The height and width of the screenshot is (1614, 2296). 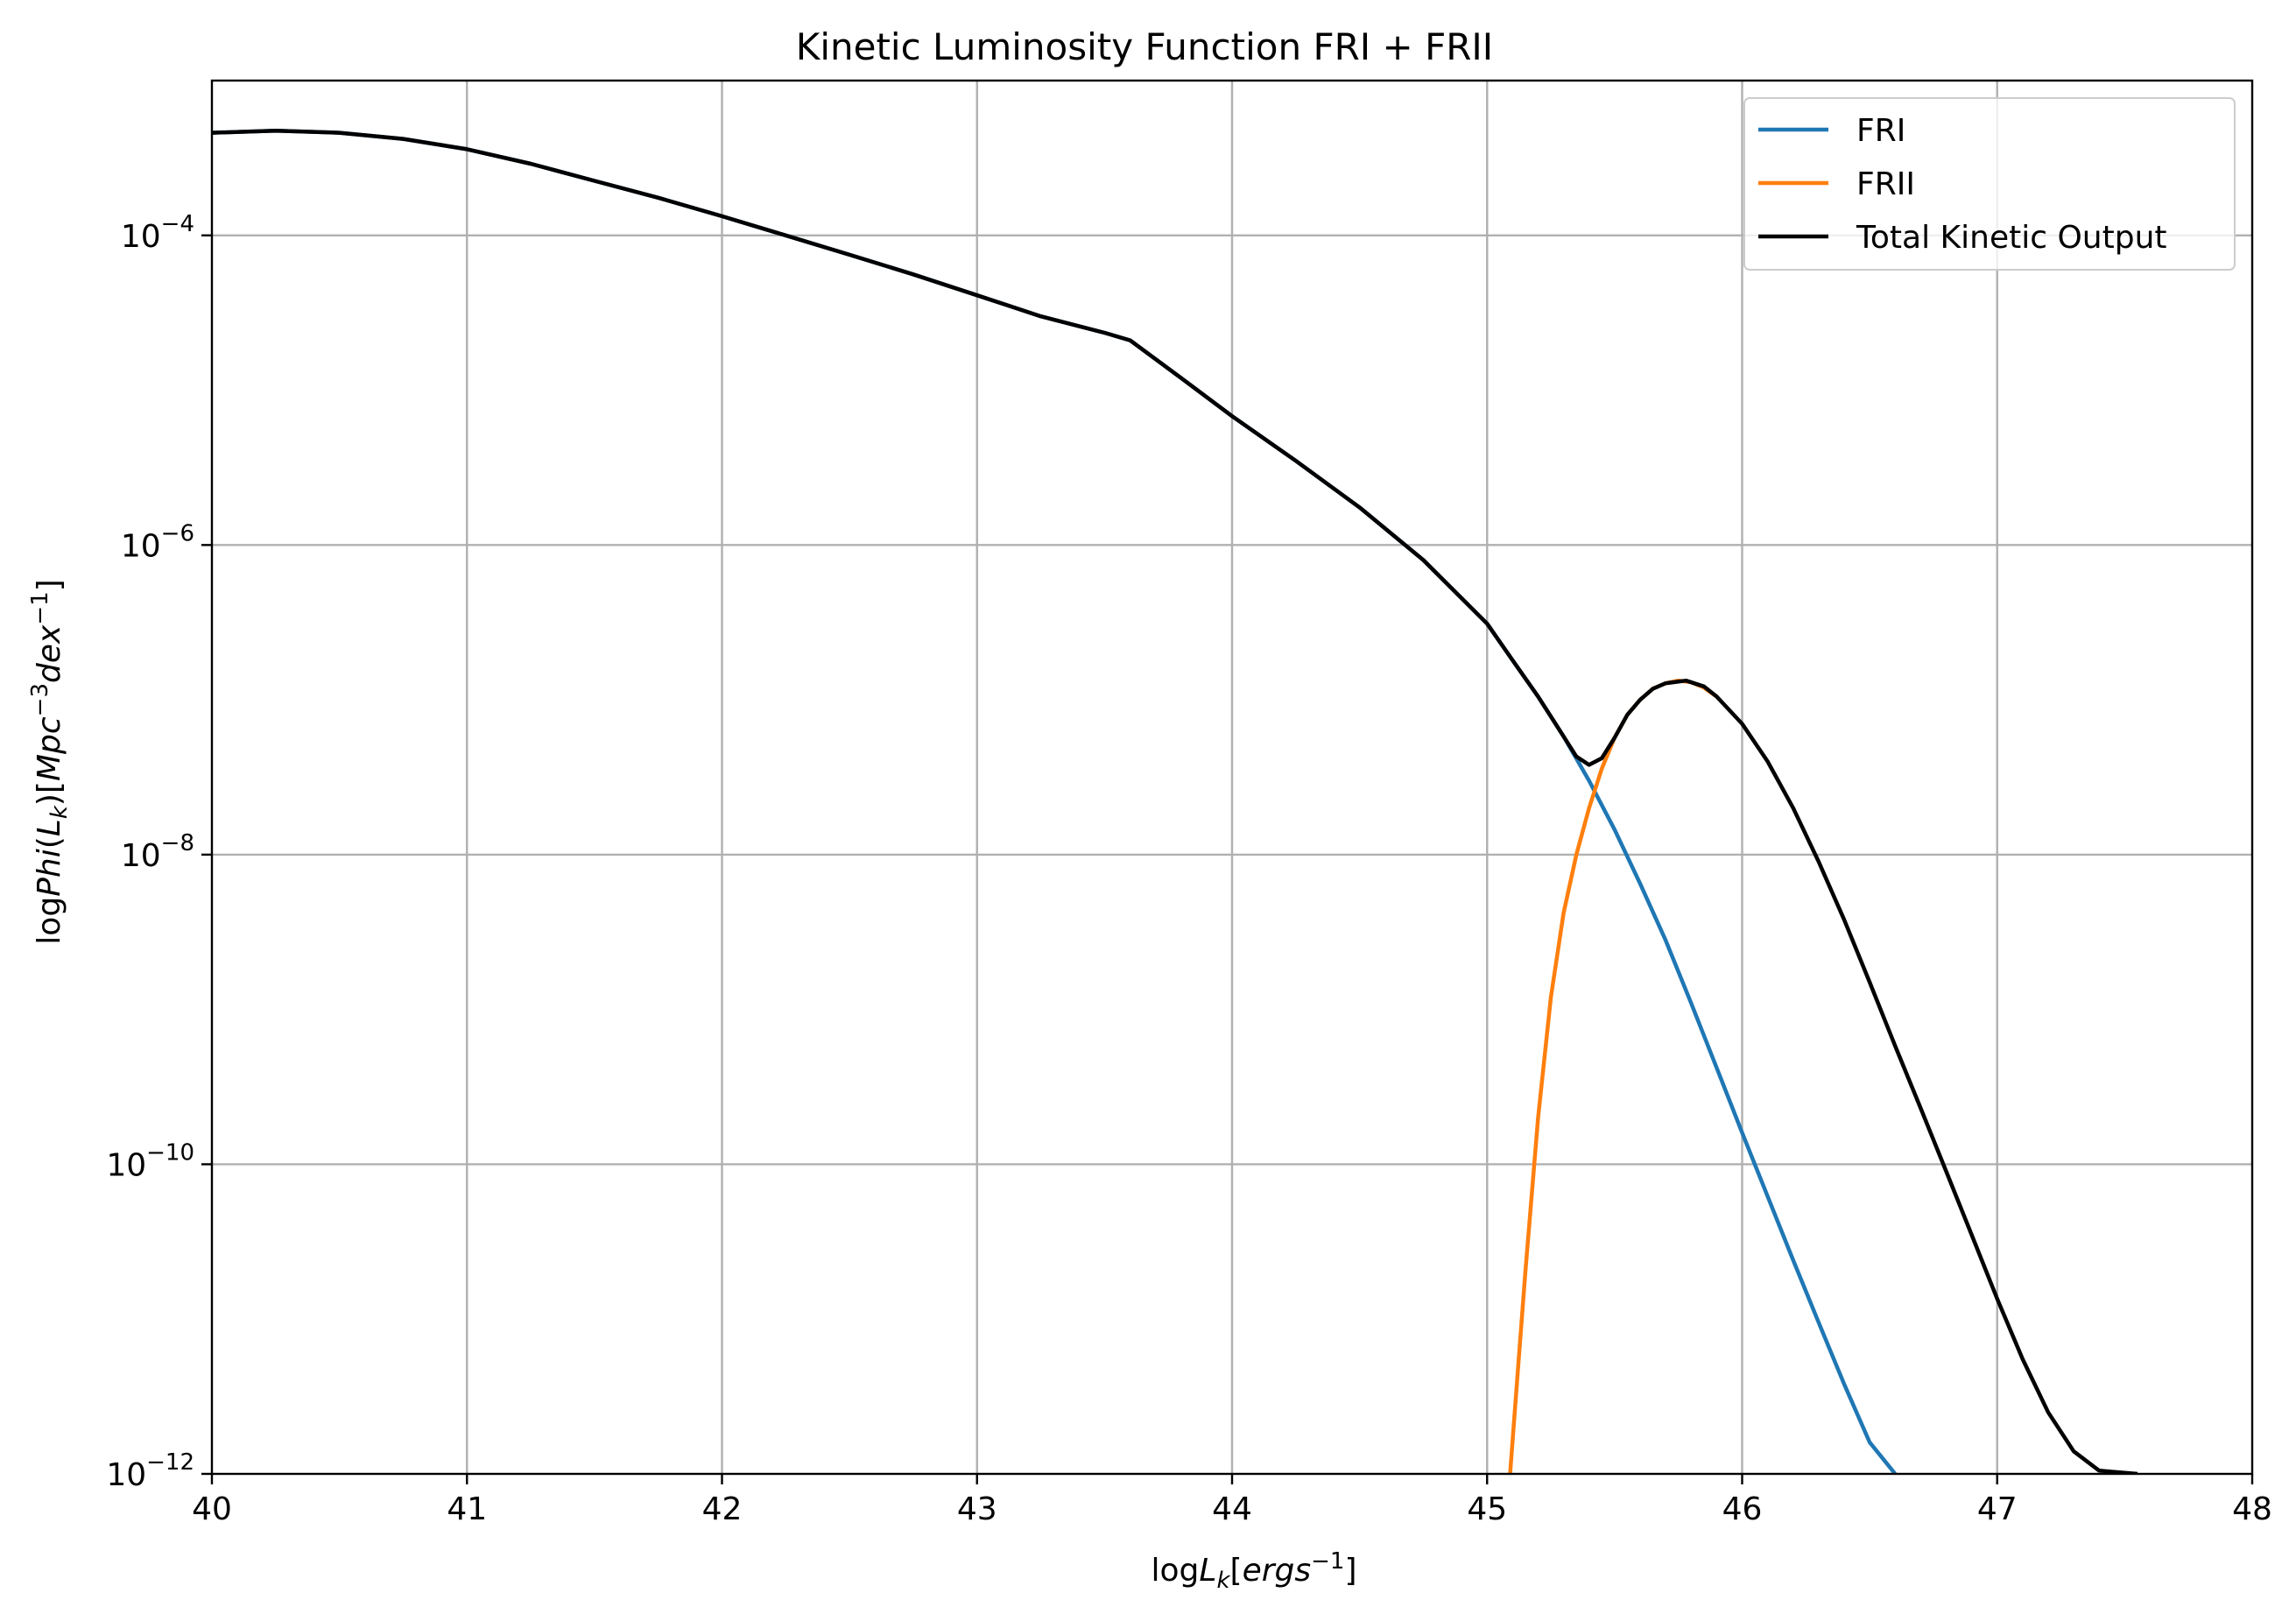 I want to click on legend: FRI FRII Total Kinetic Output, so click(x=1989, y=184).